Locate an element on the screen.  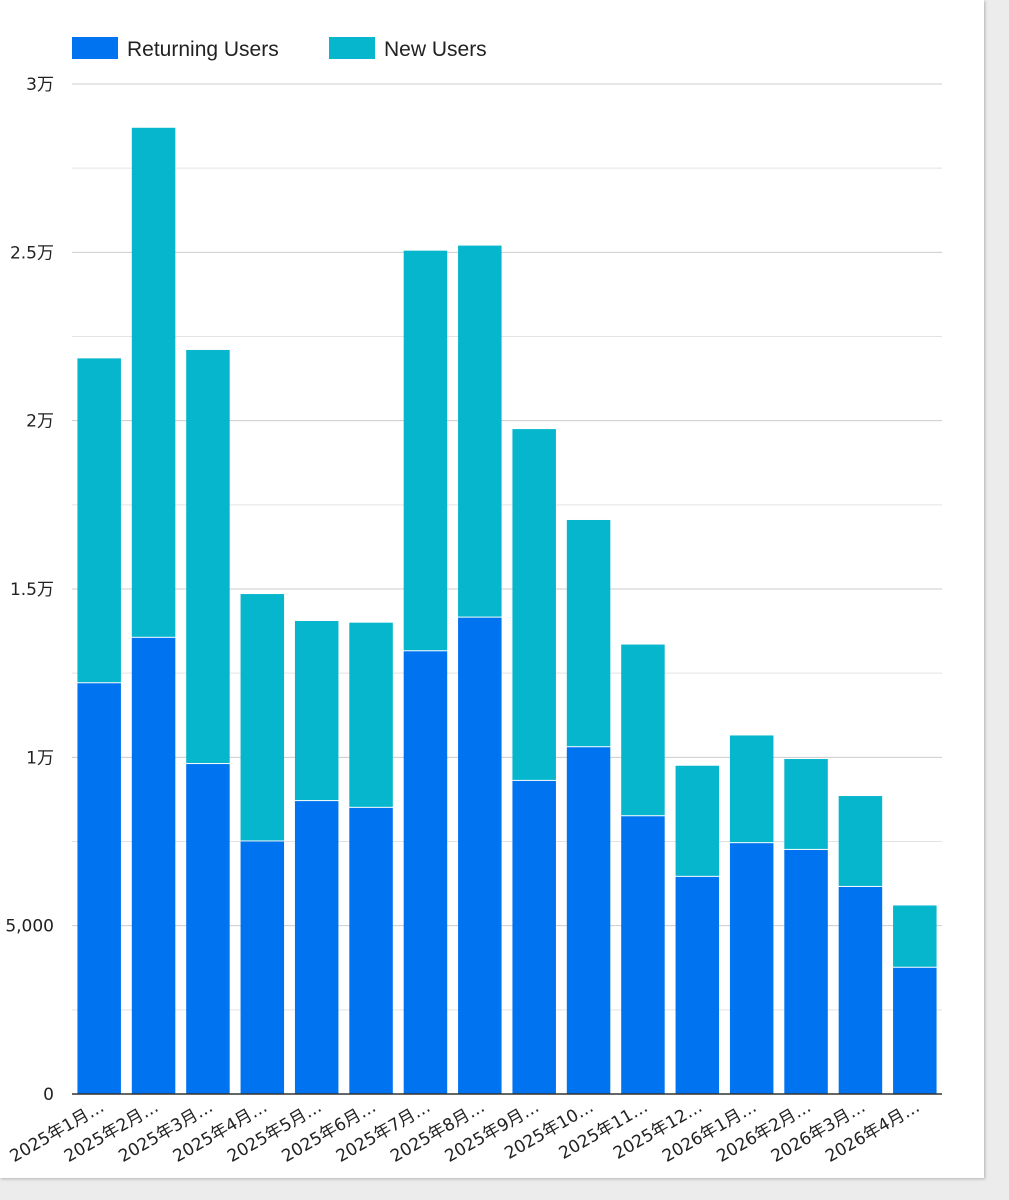
y-tick-label: 2.5万 is located at coordinates (32, 253).